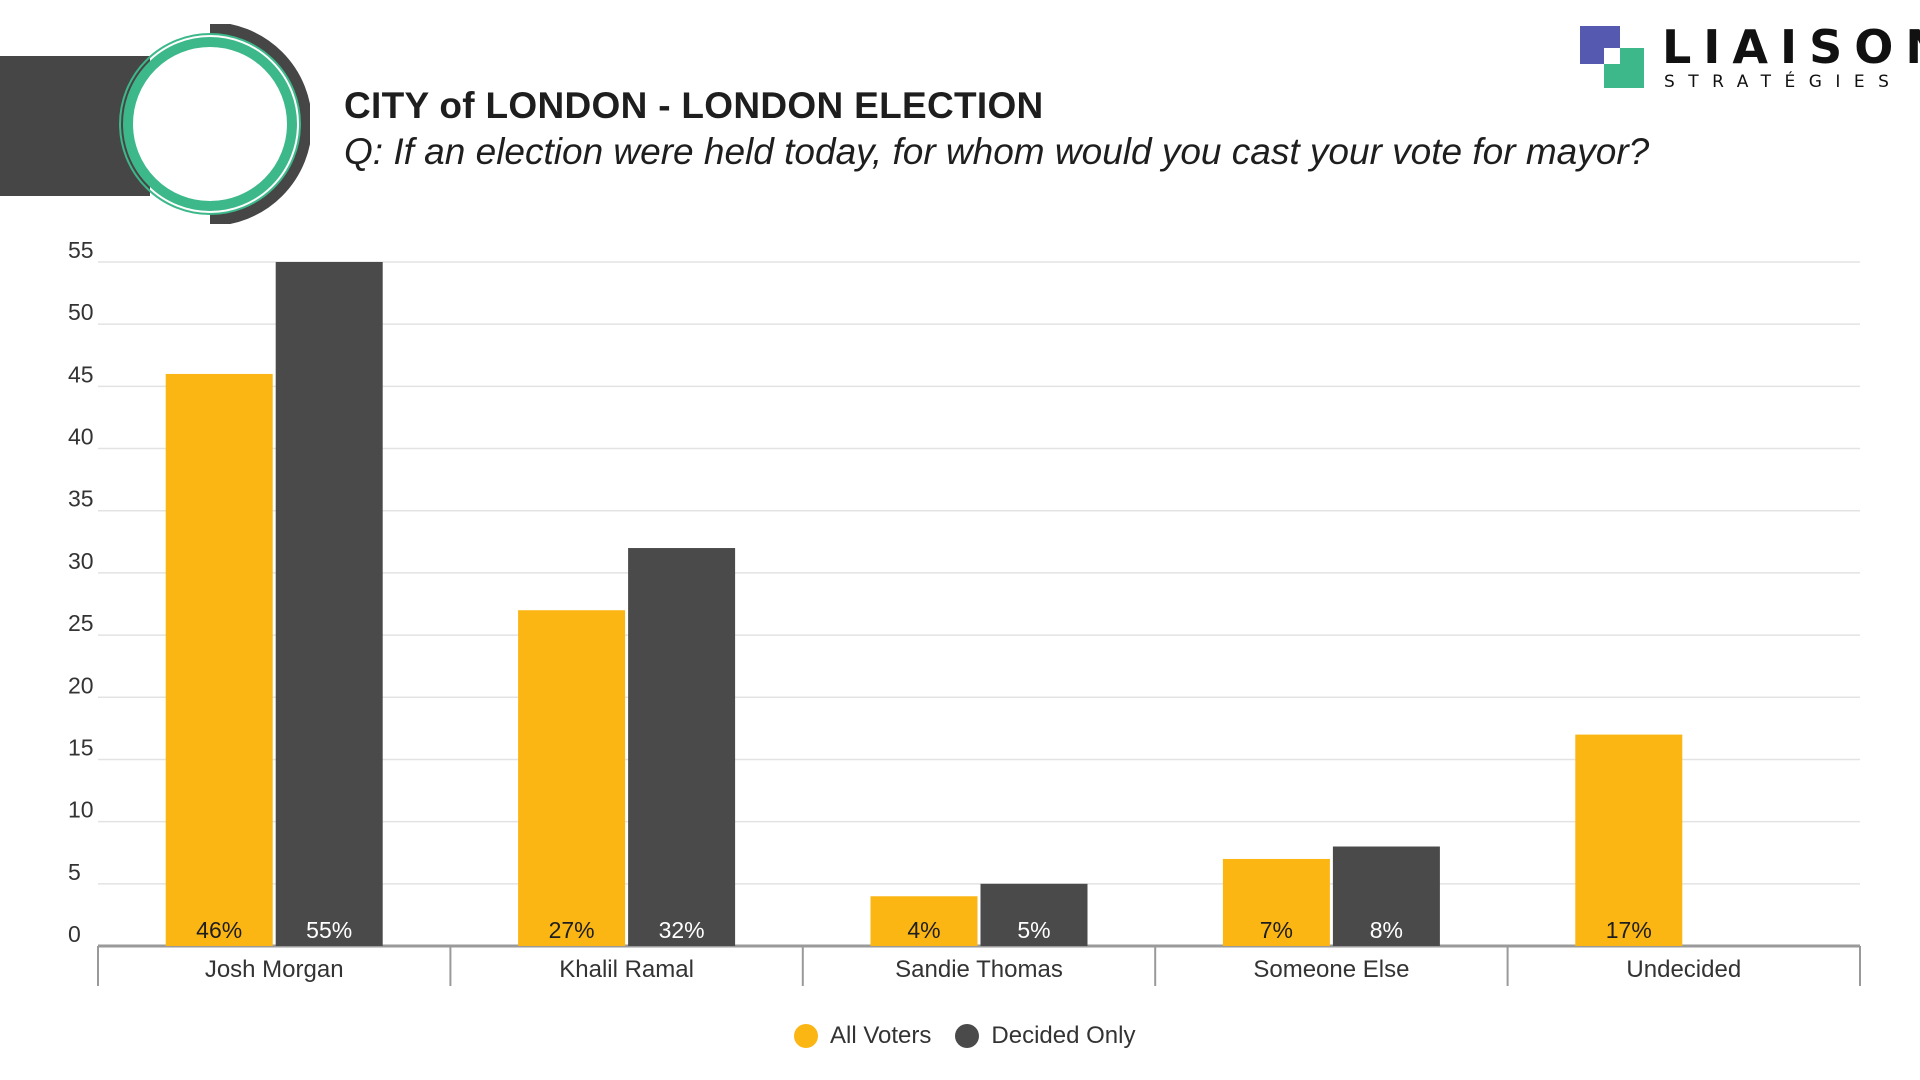 Image resolution: width=1920 pixels, height=1080 pixels. What do you see at coordinates (74, 934) in the screenshot?
I see `y-tick-label: 0` at bounding box center [74, 934].